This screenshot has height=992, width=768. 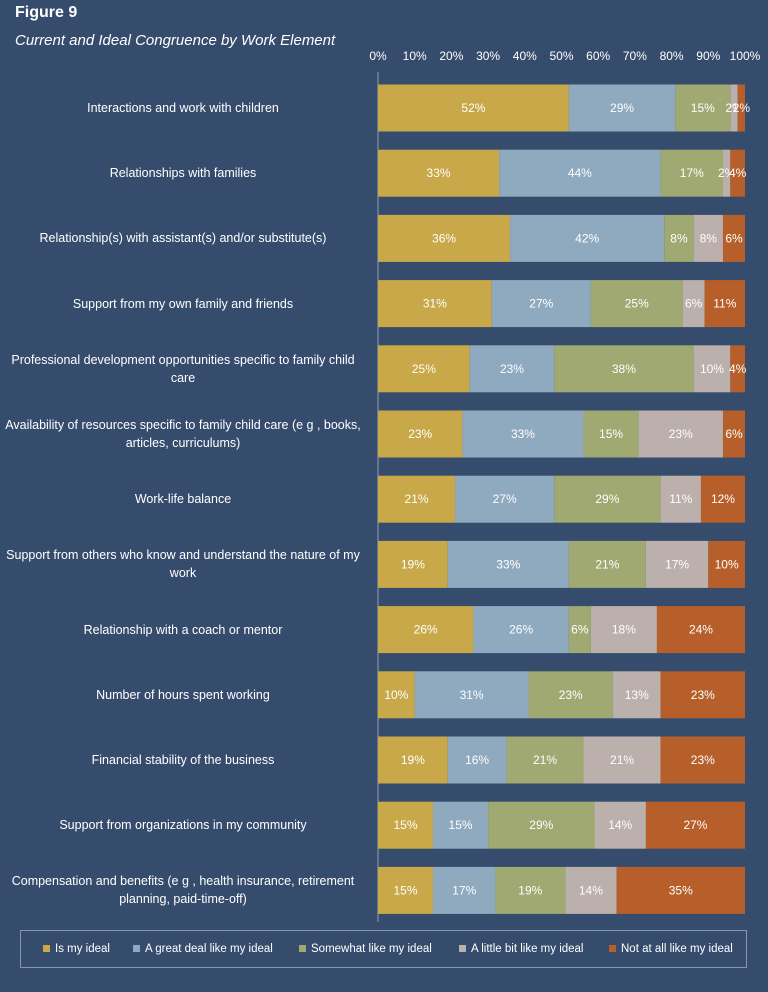 What do you see at coordinates (183, 629) in the screenshot?
I see `category-label: Relationship with a coach or mentor` at bounding box center [183, 629].